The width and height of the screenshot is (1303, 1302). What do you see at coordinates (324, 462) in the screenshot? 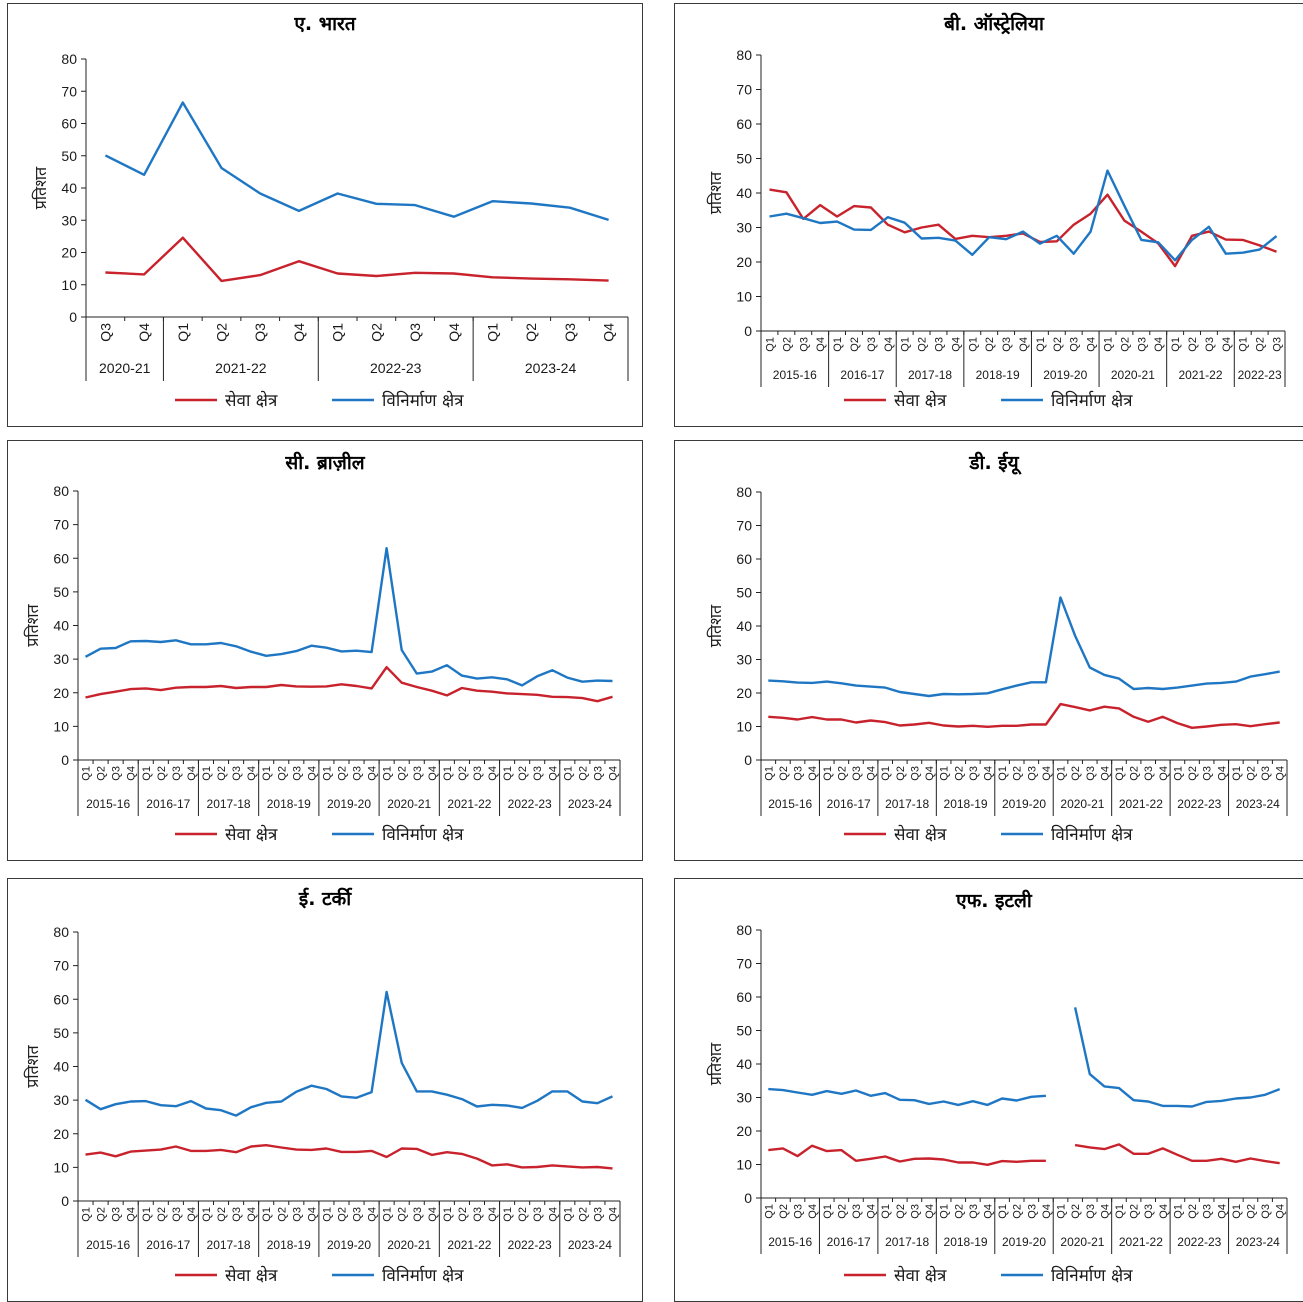
I see `chart-title: सी. ब्राज़ील` at bounding box center [324, 462].